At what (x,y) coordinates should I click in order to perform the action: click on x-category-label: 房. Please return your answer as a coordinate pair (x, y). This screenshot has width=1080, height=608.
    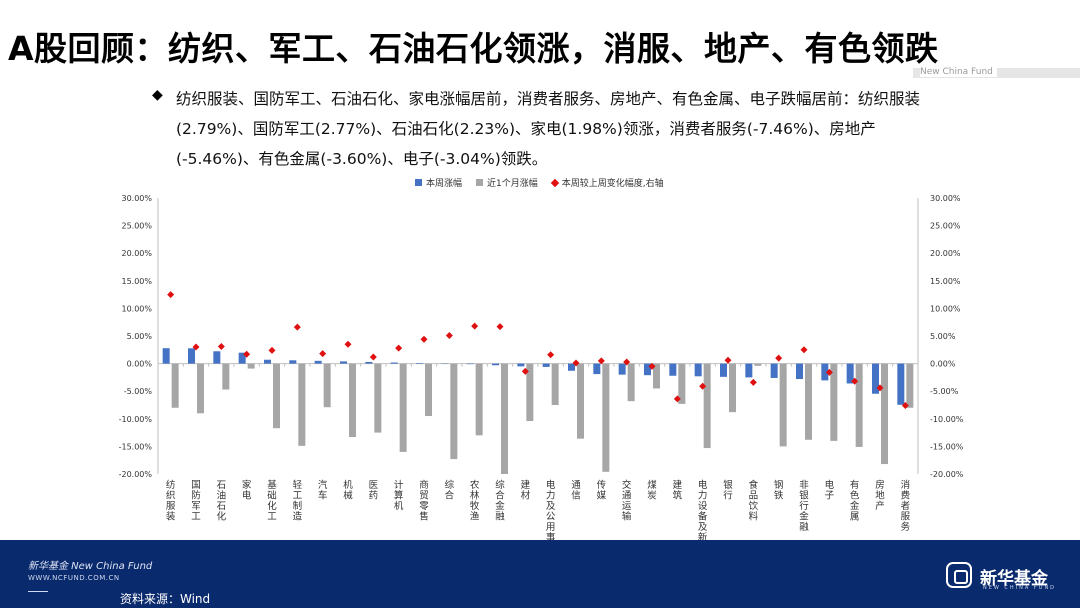
    Looking at the image, I should click on (880, 485).